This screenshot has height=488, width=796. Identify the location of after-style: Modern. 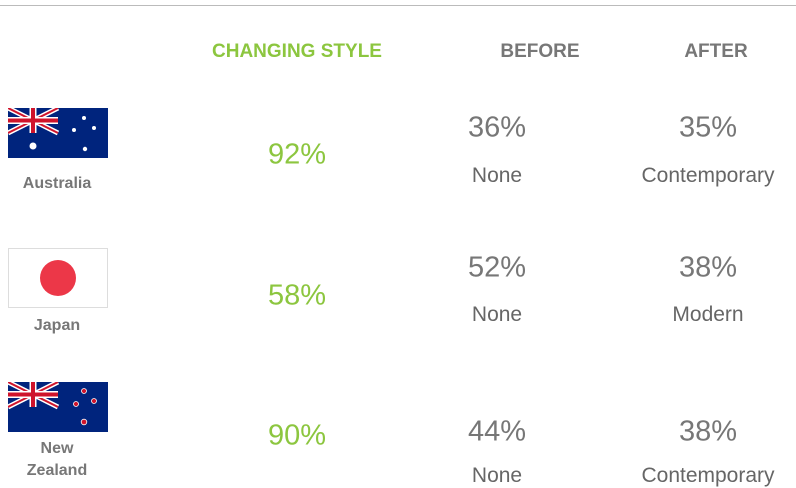
(708, 314).